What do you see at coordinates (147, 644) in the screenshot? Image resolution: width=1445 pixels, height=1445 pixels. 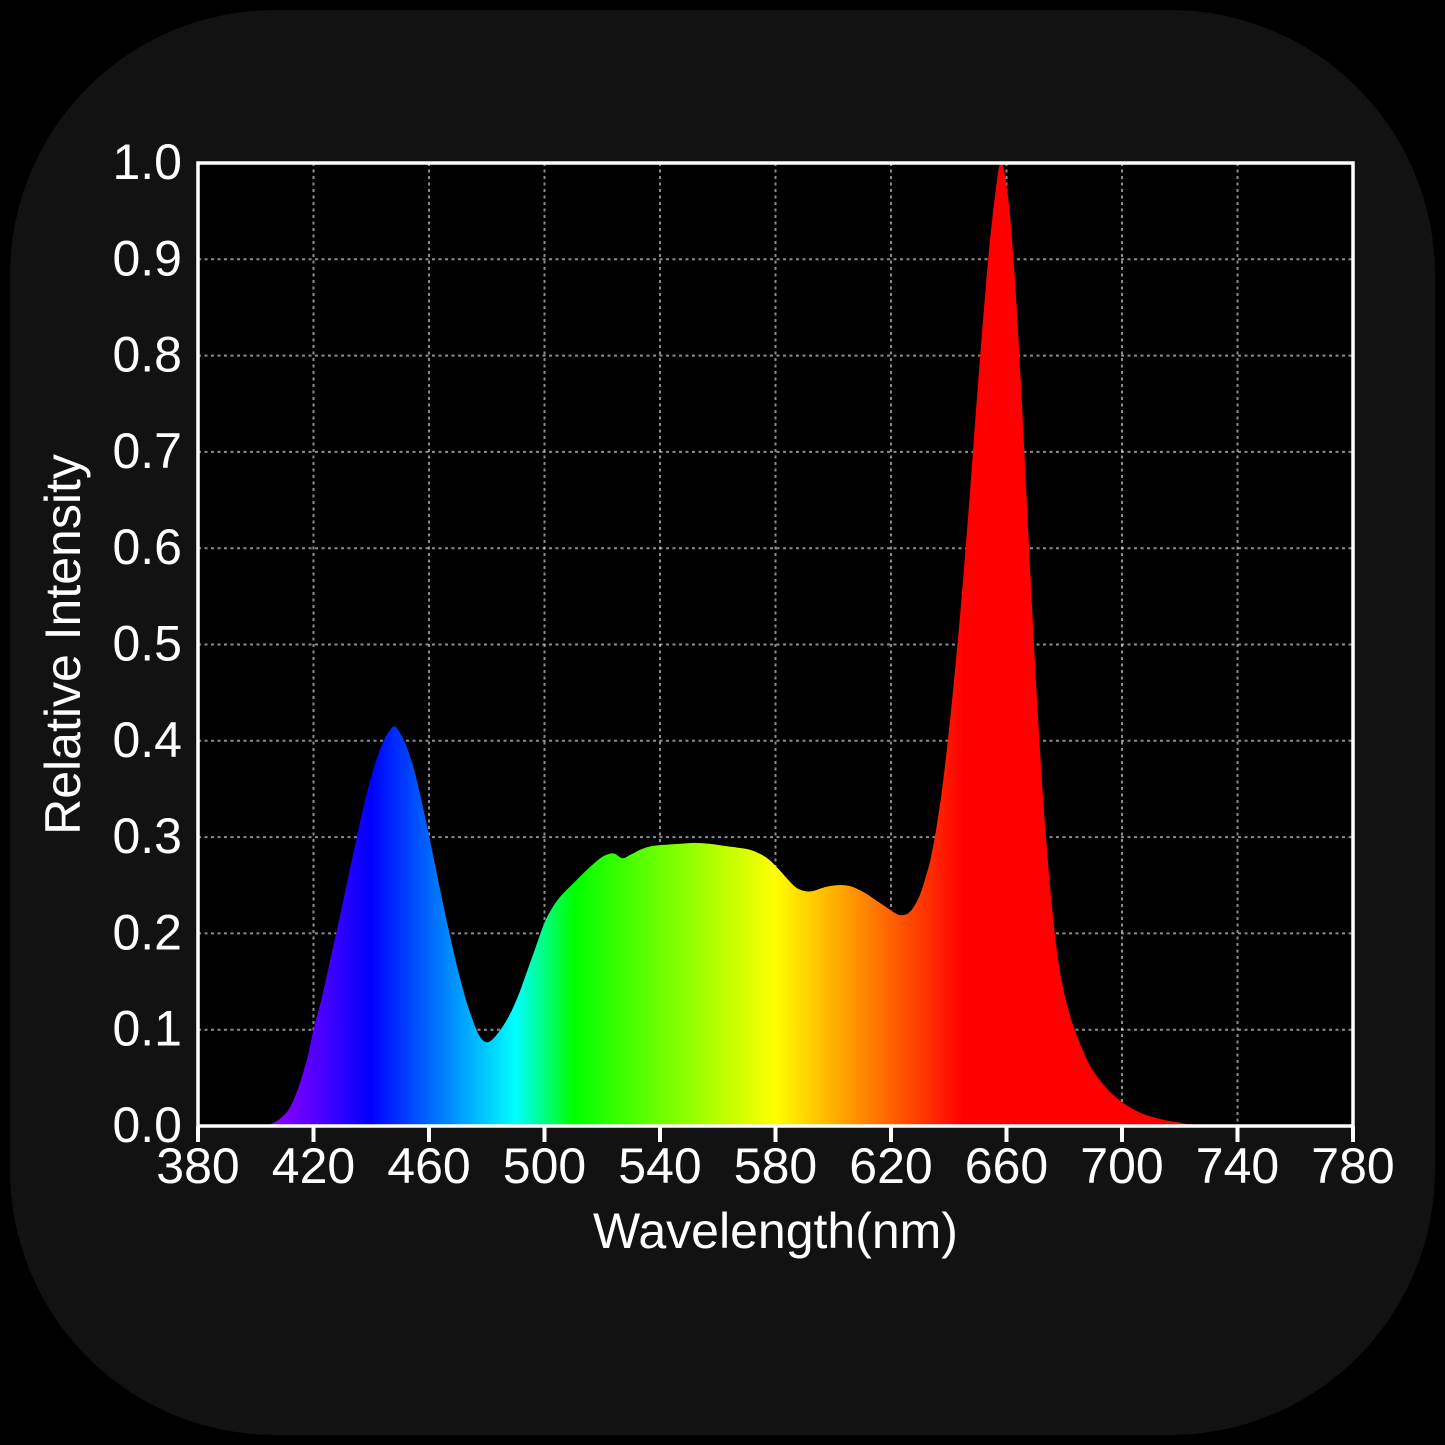 I see `y-tick-label: 0.5` at bounding box center [147, 644].